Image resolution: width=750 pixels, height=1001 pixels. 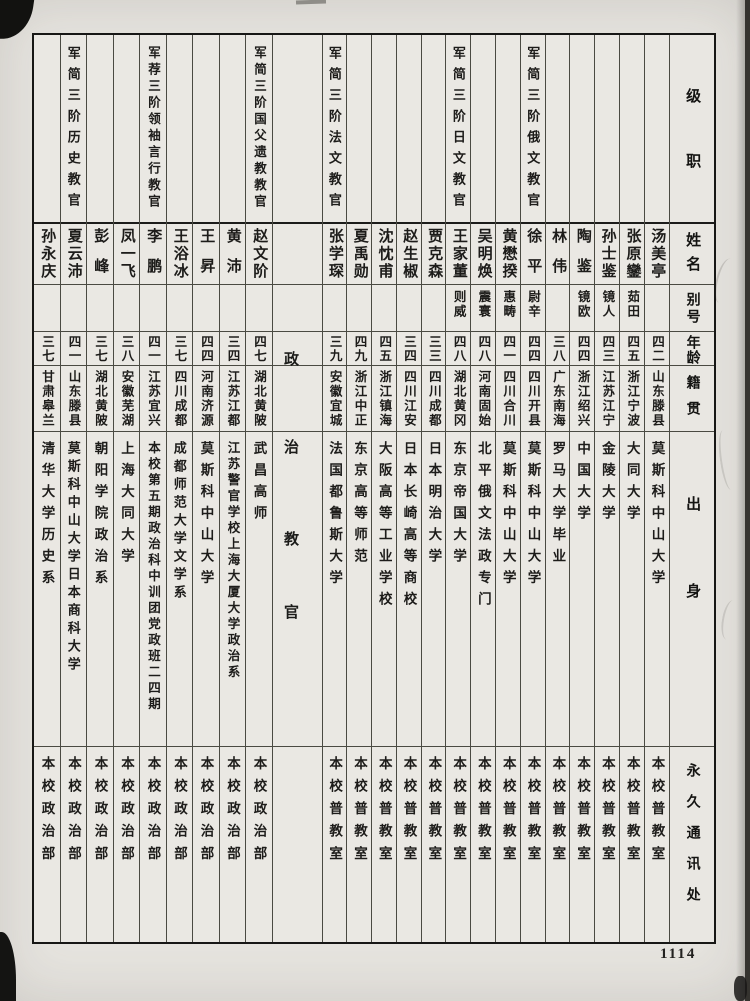 What do you see at coordinates (532, 308) in the screenshot?
I see `hao-cell: 尉辛` at bounding box center [532, 308].